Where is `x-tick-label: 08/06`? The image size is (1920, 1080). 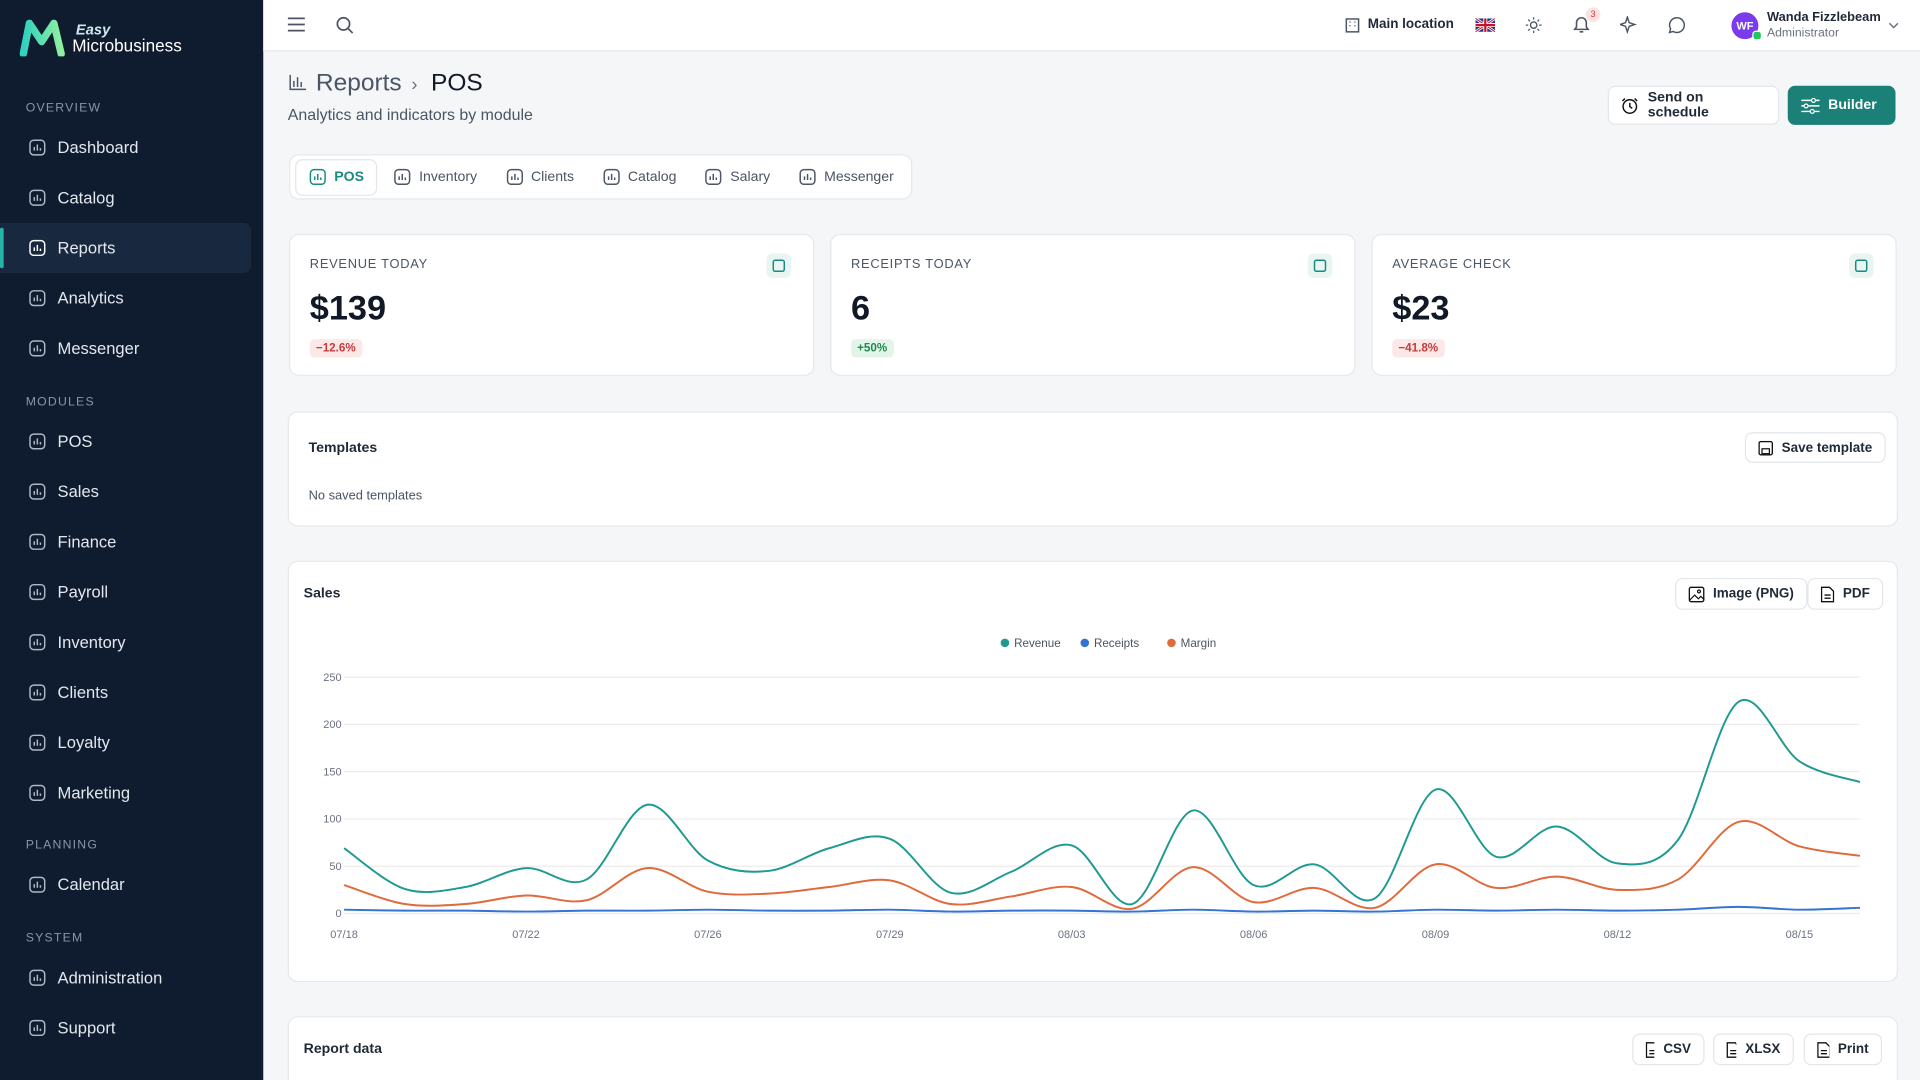 x-tick-label: 08/06 is located at coordinates (1254, 935).